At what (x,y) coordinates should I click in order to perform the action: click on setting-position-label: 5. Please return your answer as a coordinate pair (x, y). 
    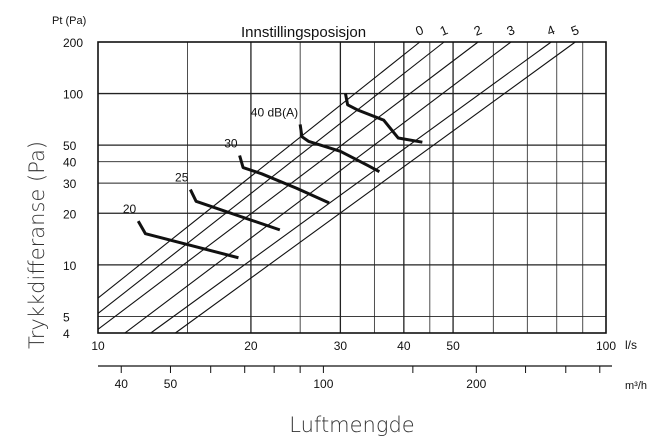
    Looking at the image, I should click on (575, 30).